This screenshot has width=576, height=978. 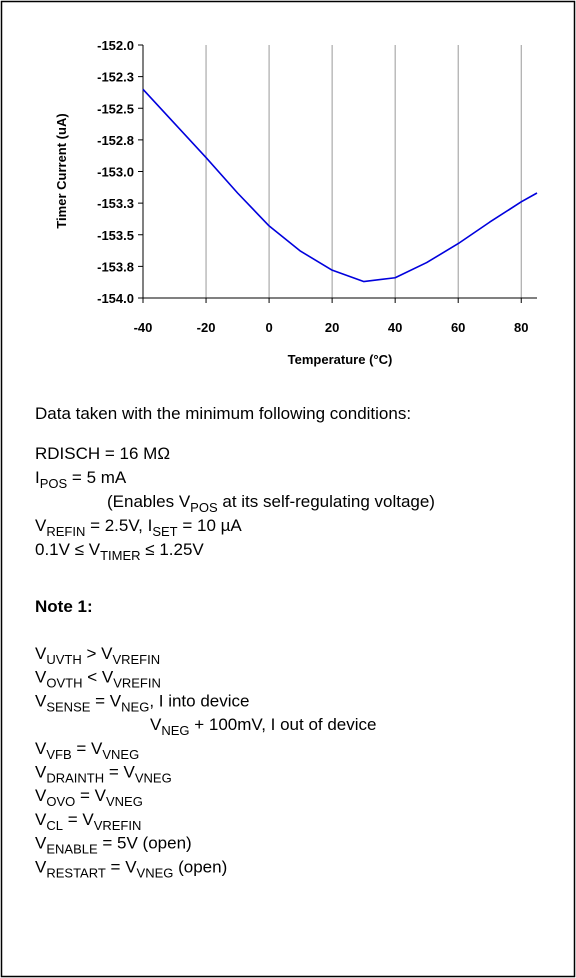 I want to click on x-tick-label: 40, so click(x=395, y=327).